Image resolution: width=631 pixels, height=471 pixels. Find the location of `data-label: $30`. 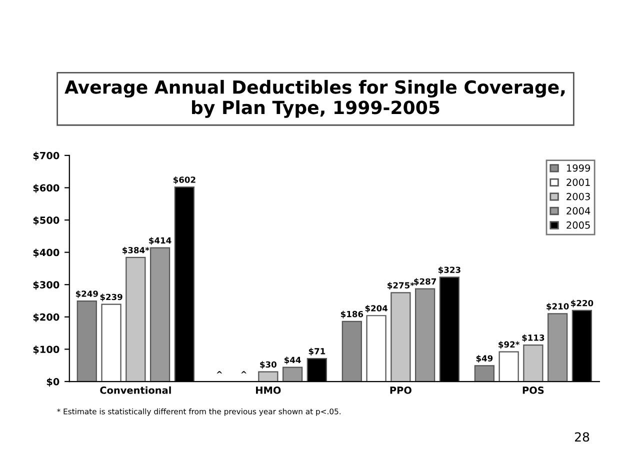

data-label: $30 is located at coordinates (268, 365).